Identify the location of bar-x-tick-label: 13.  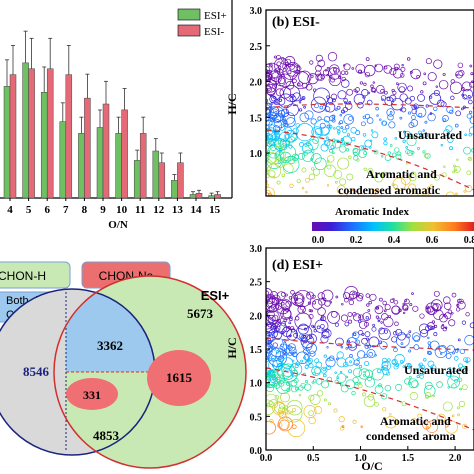
(178, 210).